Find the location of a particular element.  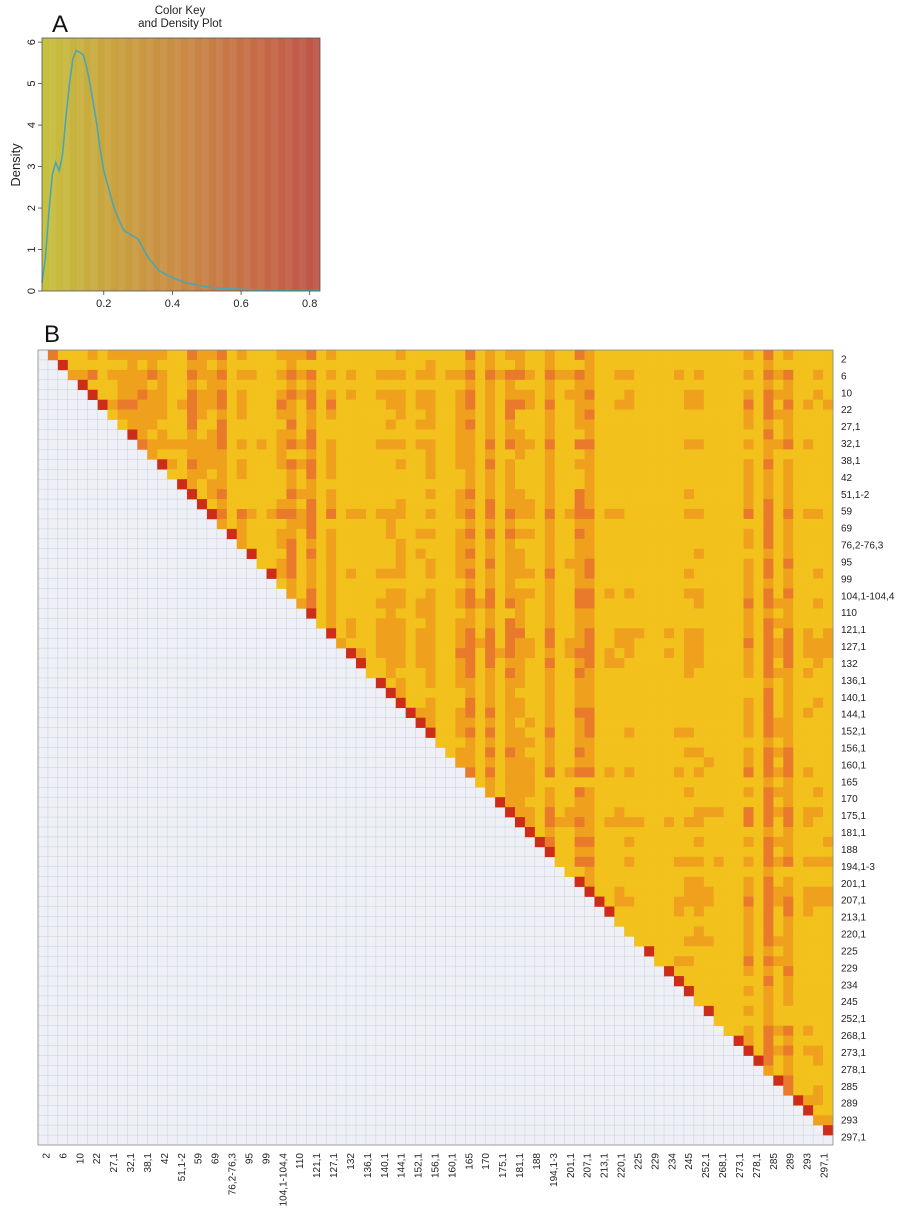

column-label: 160,1 is located at coordinates (452, 1165).